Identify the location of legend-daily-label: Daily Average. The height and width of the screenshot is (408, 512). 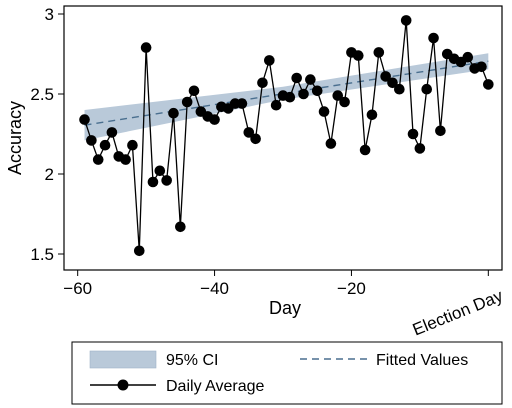
(215, 386).